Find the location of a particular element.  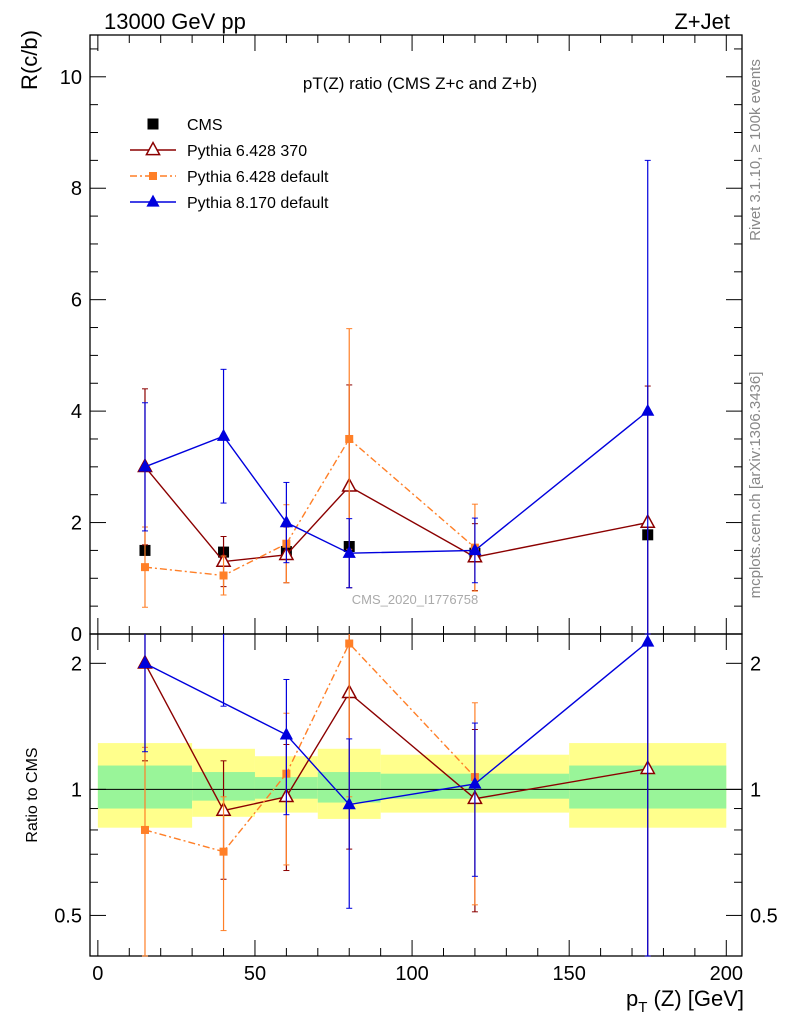

y-tick-label: 4 is located at coordinates (76, 412).